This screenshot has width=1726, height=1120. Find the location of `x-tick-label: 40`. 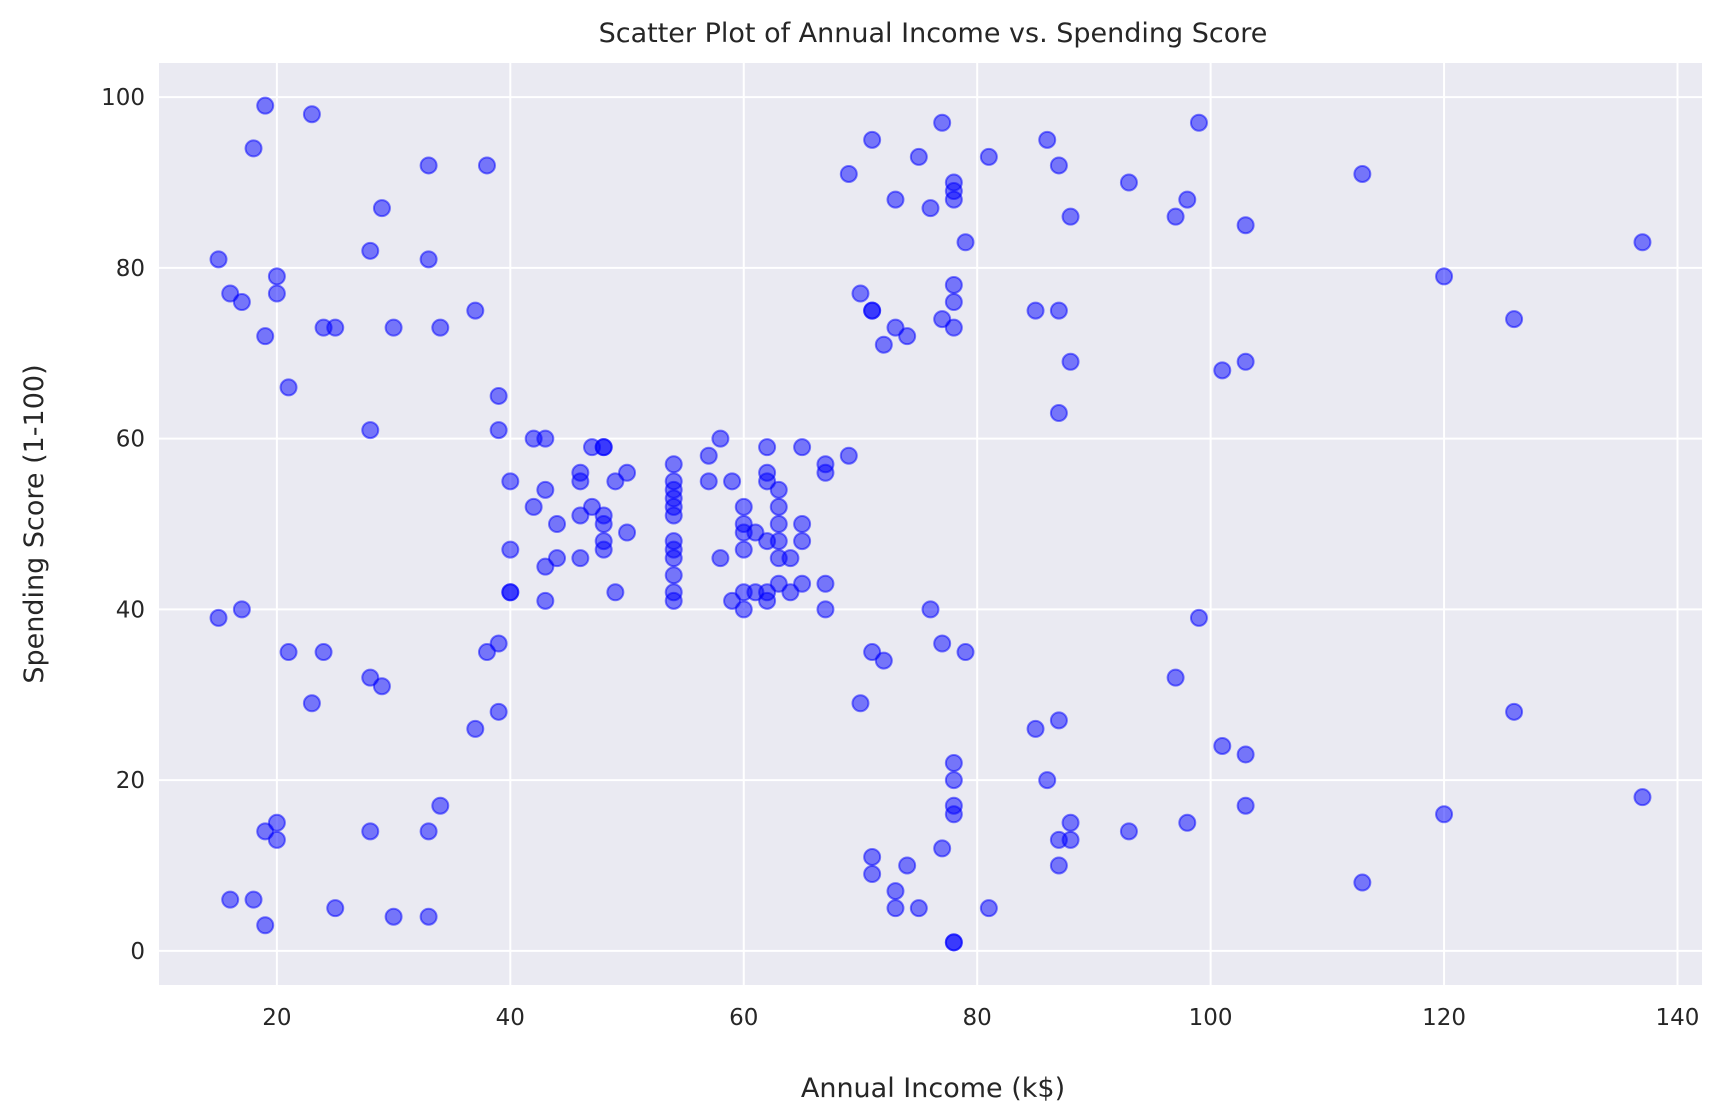

x-tick-label: 40 is located at coordinates (510, 1018).